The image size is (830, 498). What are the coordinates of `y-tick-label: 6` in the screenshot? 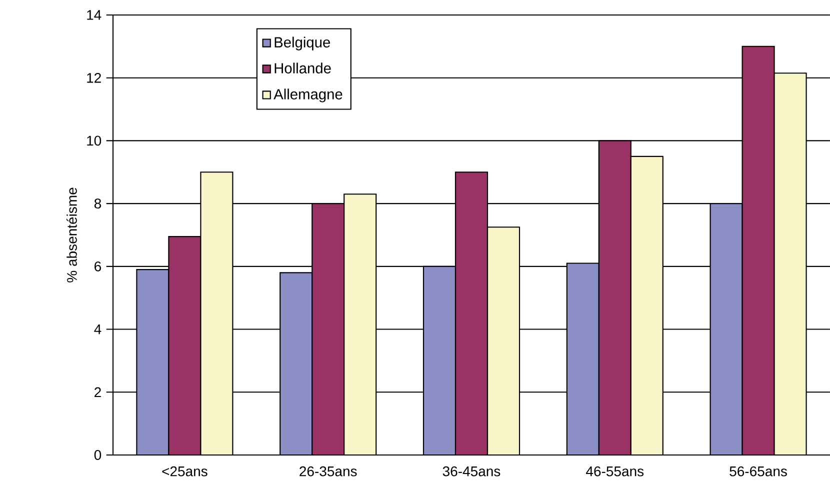 It's located at (98, 266).